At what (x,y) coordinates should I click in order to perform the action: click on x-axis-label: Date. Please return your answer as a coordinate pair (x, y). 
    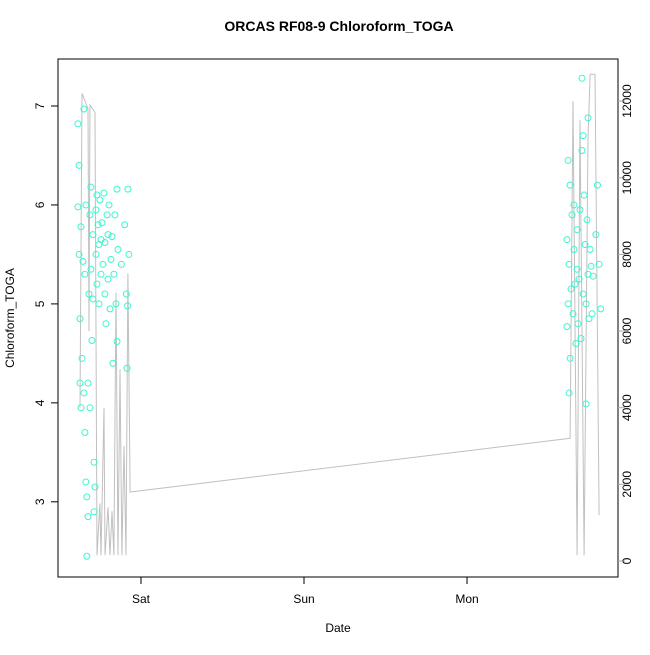
    Looking at the image, I should click on (338, 628).